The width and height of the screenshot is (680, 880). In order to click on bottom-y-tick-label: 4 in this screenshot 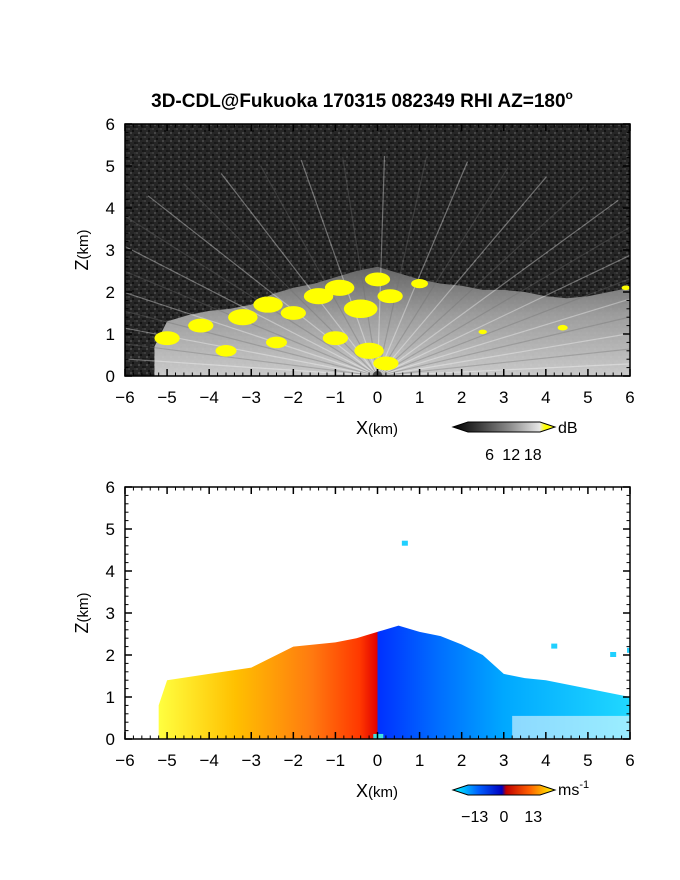, I will do `click(110, 571)`.